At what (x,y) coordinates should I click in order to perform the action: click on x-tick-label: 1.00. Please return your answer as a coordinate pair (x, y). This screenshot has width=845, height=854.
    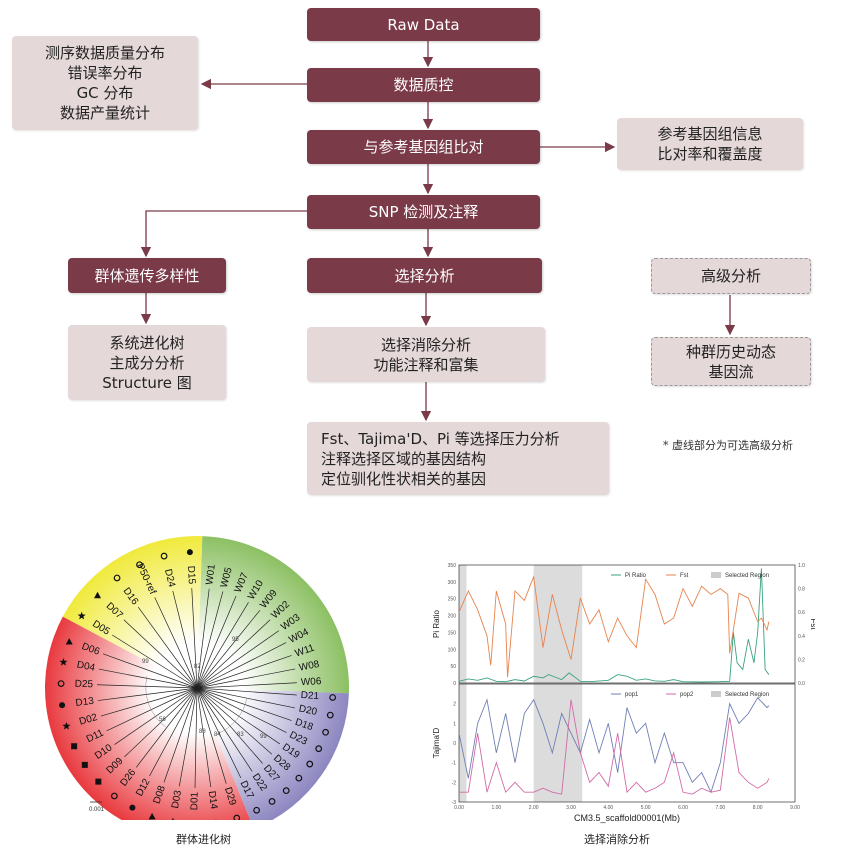
    Looking at the image, I should click on (496, 808).